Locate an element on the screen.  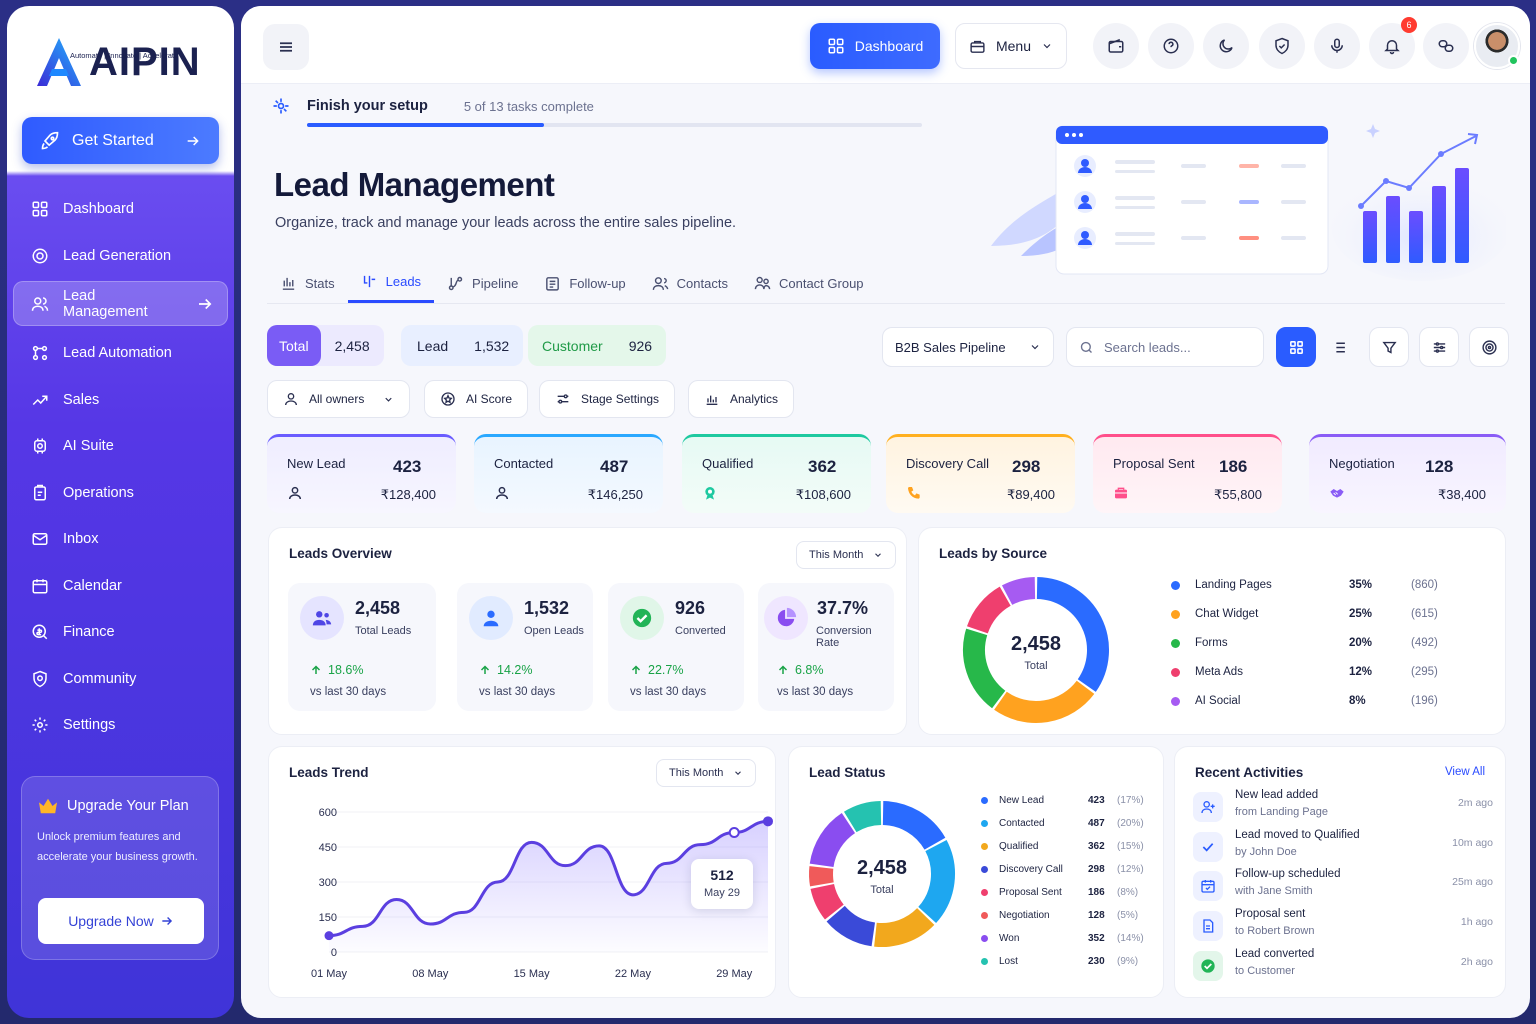
sidebar-item-dashboard: Dashboard is located at coordinates (120, 209).